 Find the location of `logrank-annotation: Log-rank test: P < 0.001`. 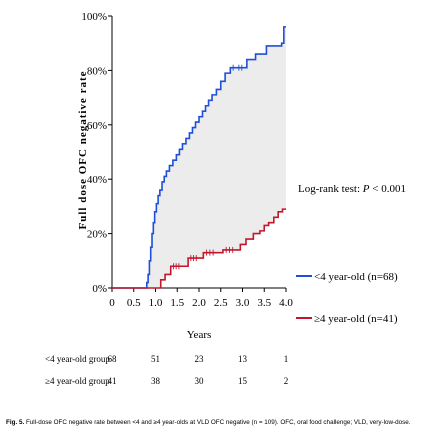

logrank-annotation: Log-rank test: P < 0.001 is located at coordinates (352, 189).